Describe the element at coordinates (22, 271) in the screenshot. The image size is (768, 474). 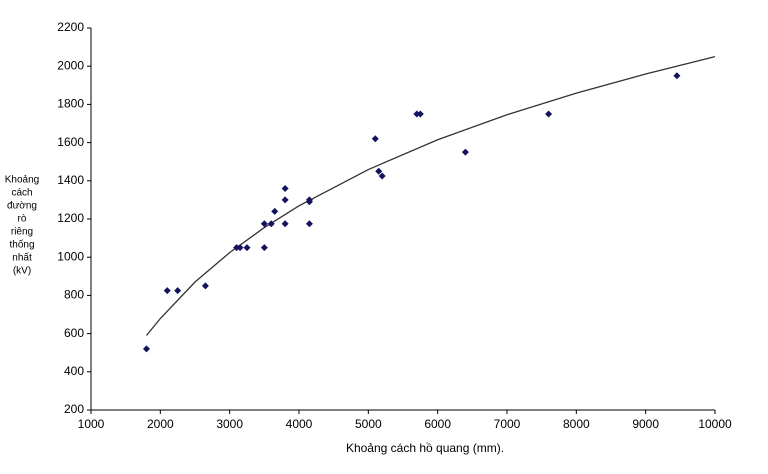
I see `y-axis-label: (kV)` at that location.